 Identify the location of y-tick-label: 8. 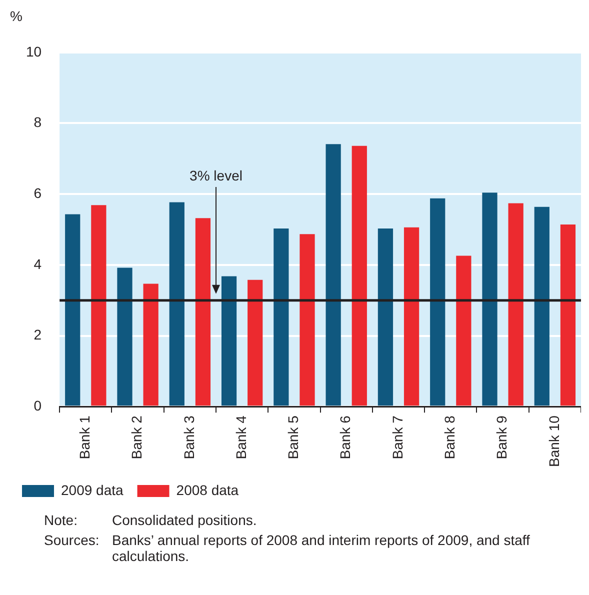
(38, 122).